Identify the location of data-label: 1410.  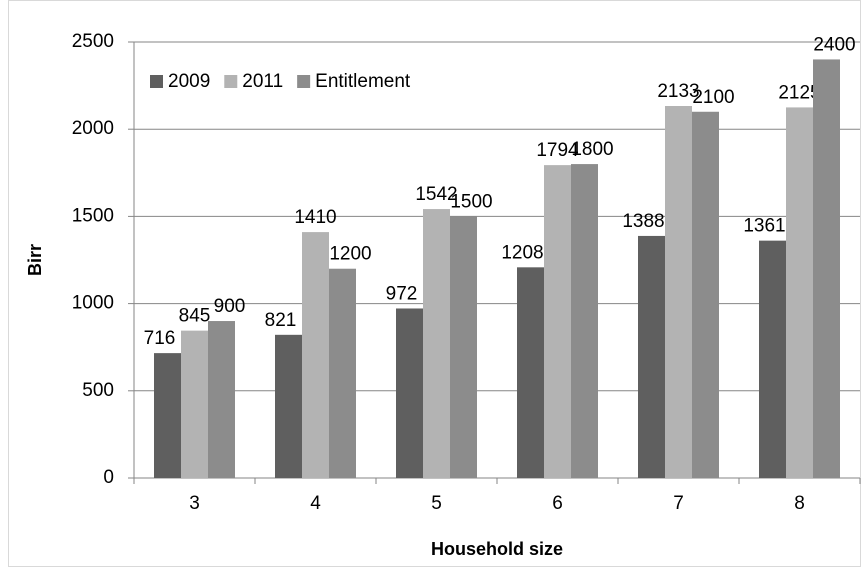
(315, 217).